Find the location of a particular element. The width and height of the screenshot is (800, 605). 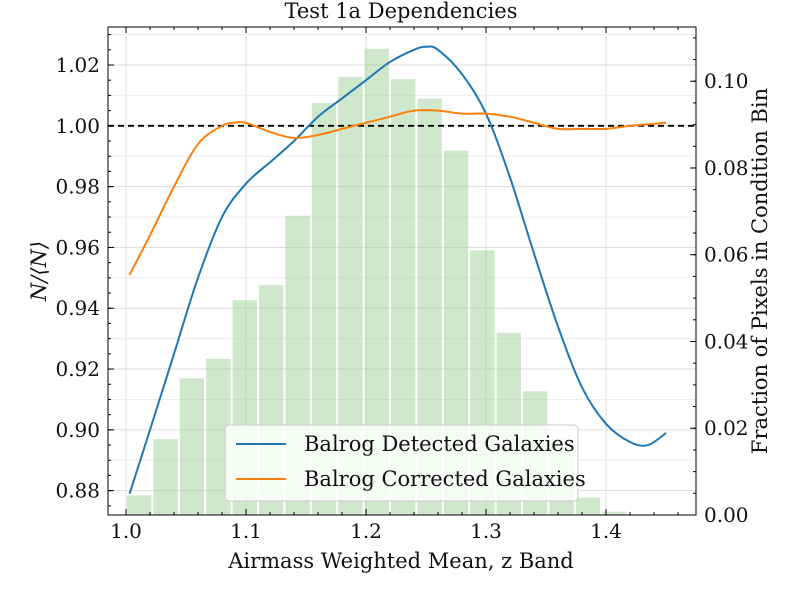

y-right-tick-label: 0.02 is located at coordinates (726, 428).